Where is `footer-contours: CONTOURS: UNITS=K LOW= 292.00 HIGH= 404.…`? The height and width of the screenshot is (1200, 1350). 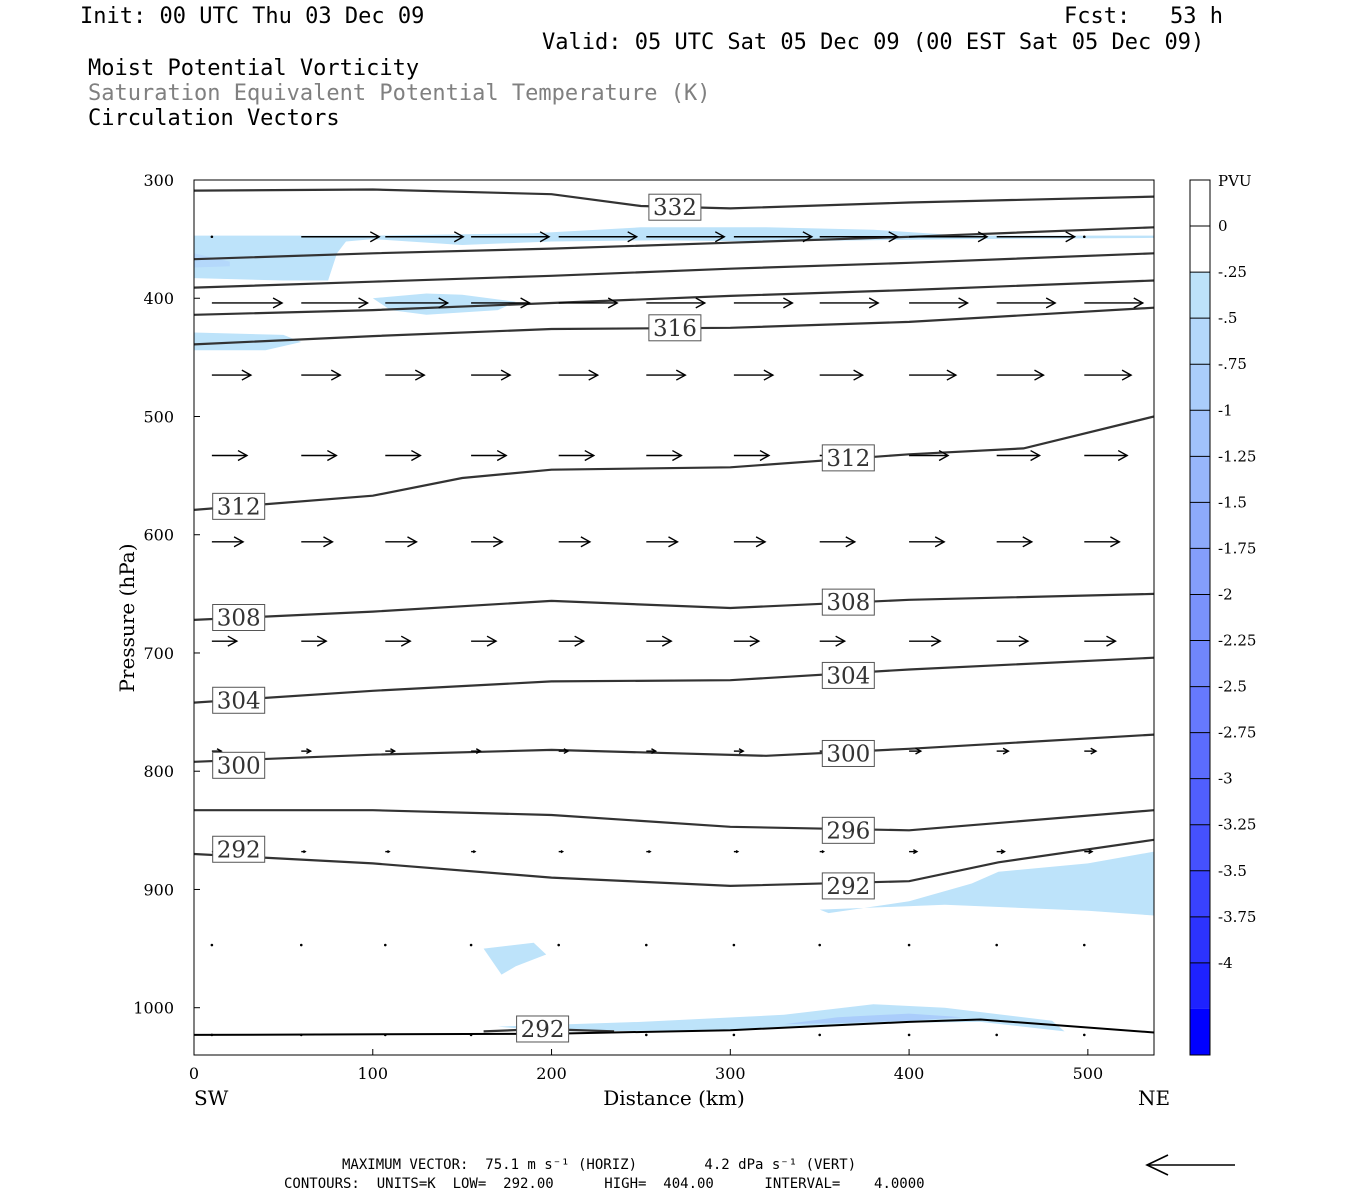
footer-contours: CONTOURS: UNITS=K LOW= 292.00 HIGH= 404.… is located at coordinates (604, 1184).